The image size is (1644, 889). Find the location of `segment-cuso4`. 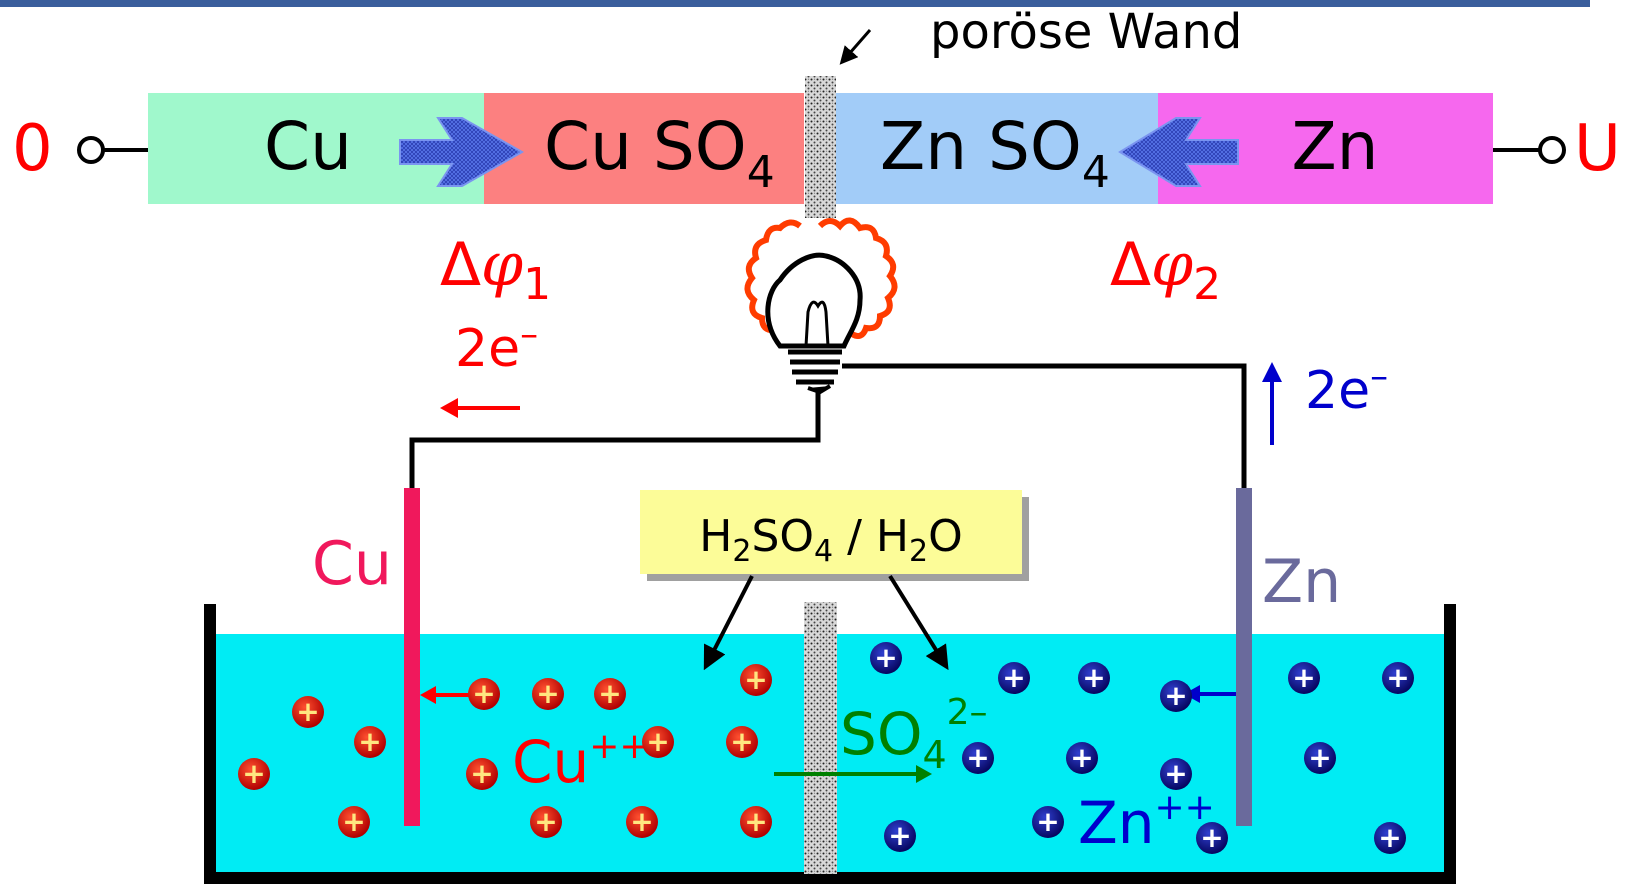

segment-cuso4 is located at coordinates (644, 148).